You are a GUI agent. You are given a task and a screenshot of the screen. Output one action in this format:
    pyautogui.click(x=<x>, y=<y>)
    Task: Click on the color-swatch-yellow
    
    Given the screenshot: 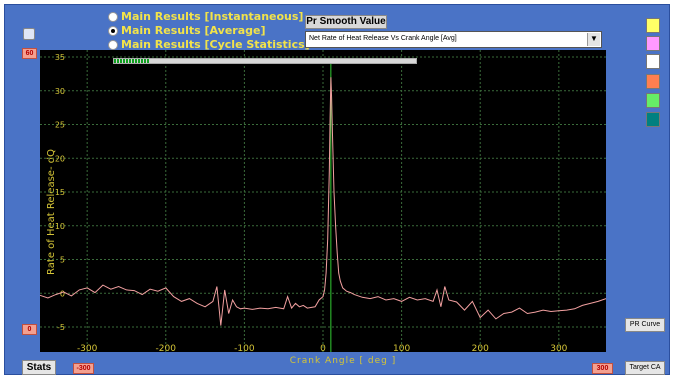 What is the action you would take?
    pyautogui.click(x=653, y=25)
    